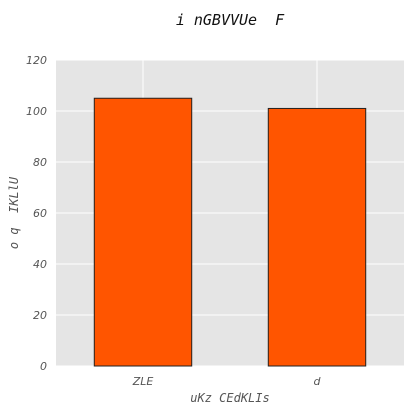 The width and height of the screenshot is (413, 413). I want to click on y-tick-label-1: 20, so click(40, 315).